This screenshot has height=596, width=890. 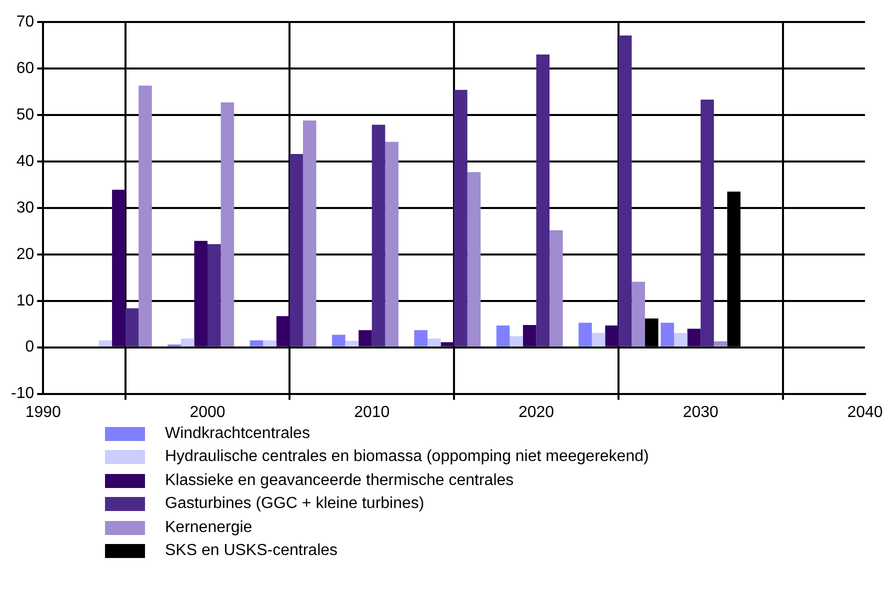 I want to click on legend-label: Hydraulische centrales en biomassa (oppomping niet meegerekend), so click(x=407, y=457).